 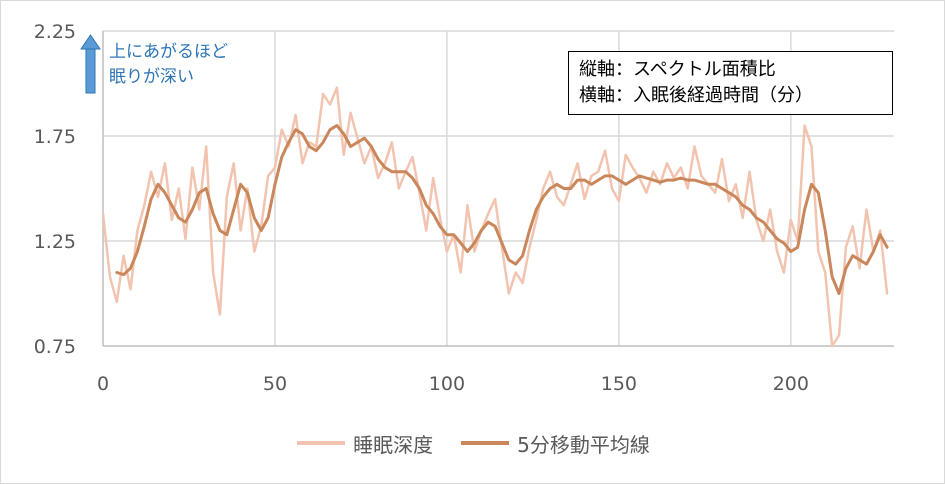 What do you see at coordinates (90, 70) in the screenshot?
I see `up-arrow-shaft` at bounding box center [90, 70].